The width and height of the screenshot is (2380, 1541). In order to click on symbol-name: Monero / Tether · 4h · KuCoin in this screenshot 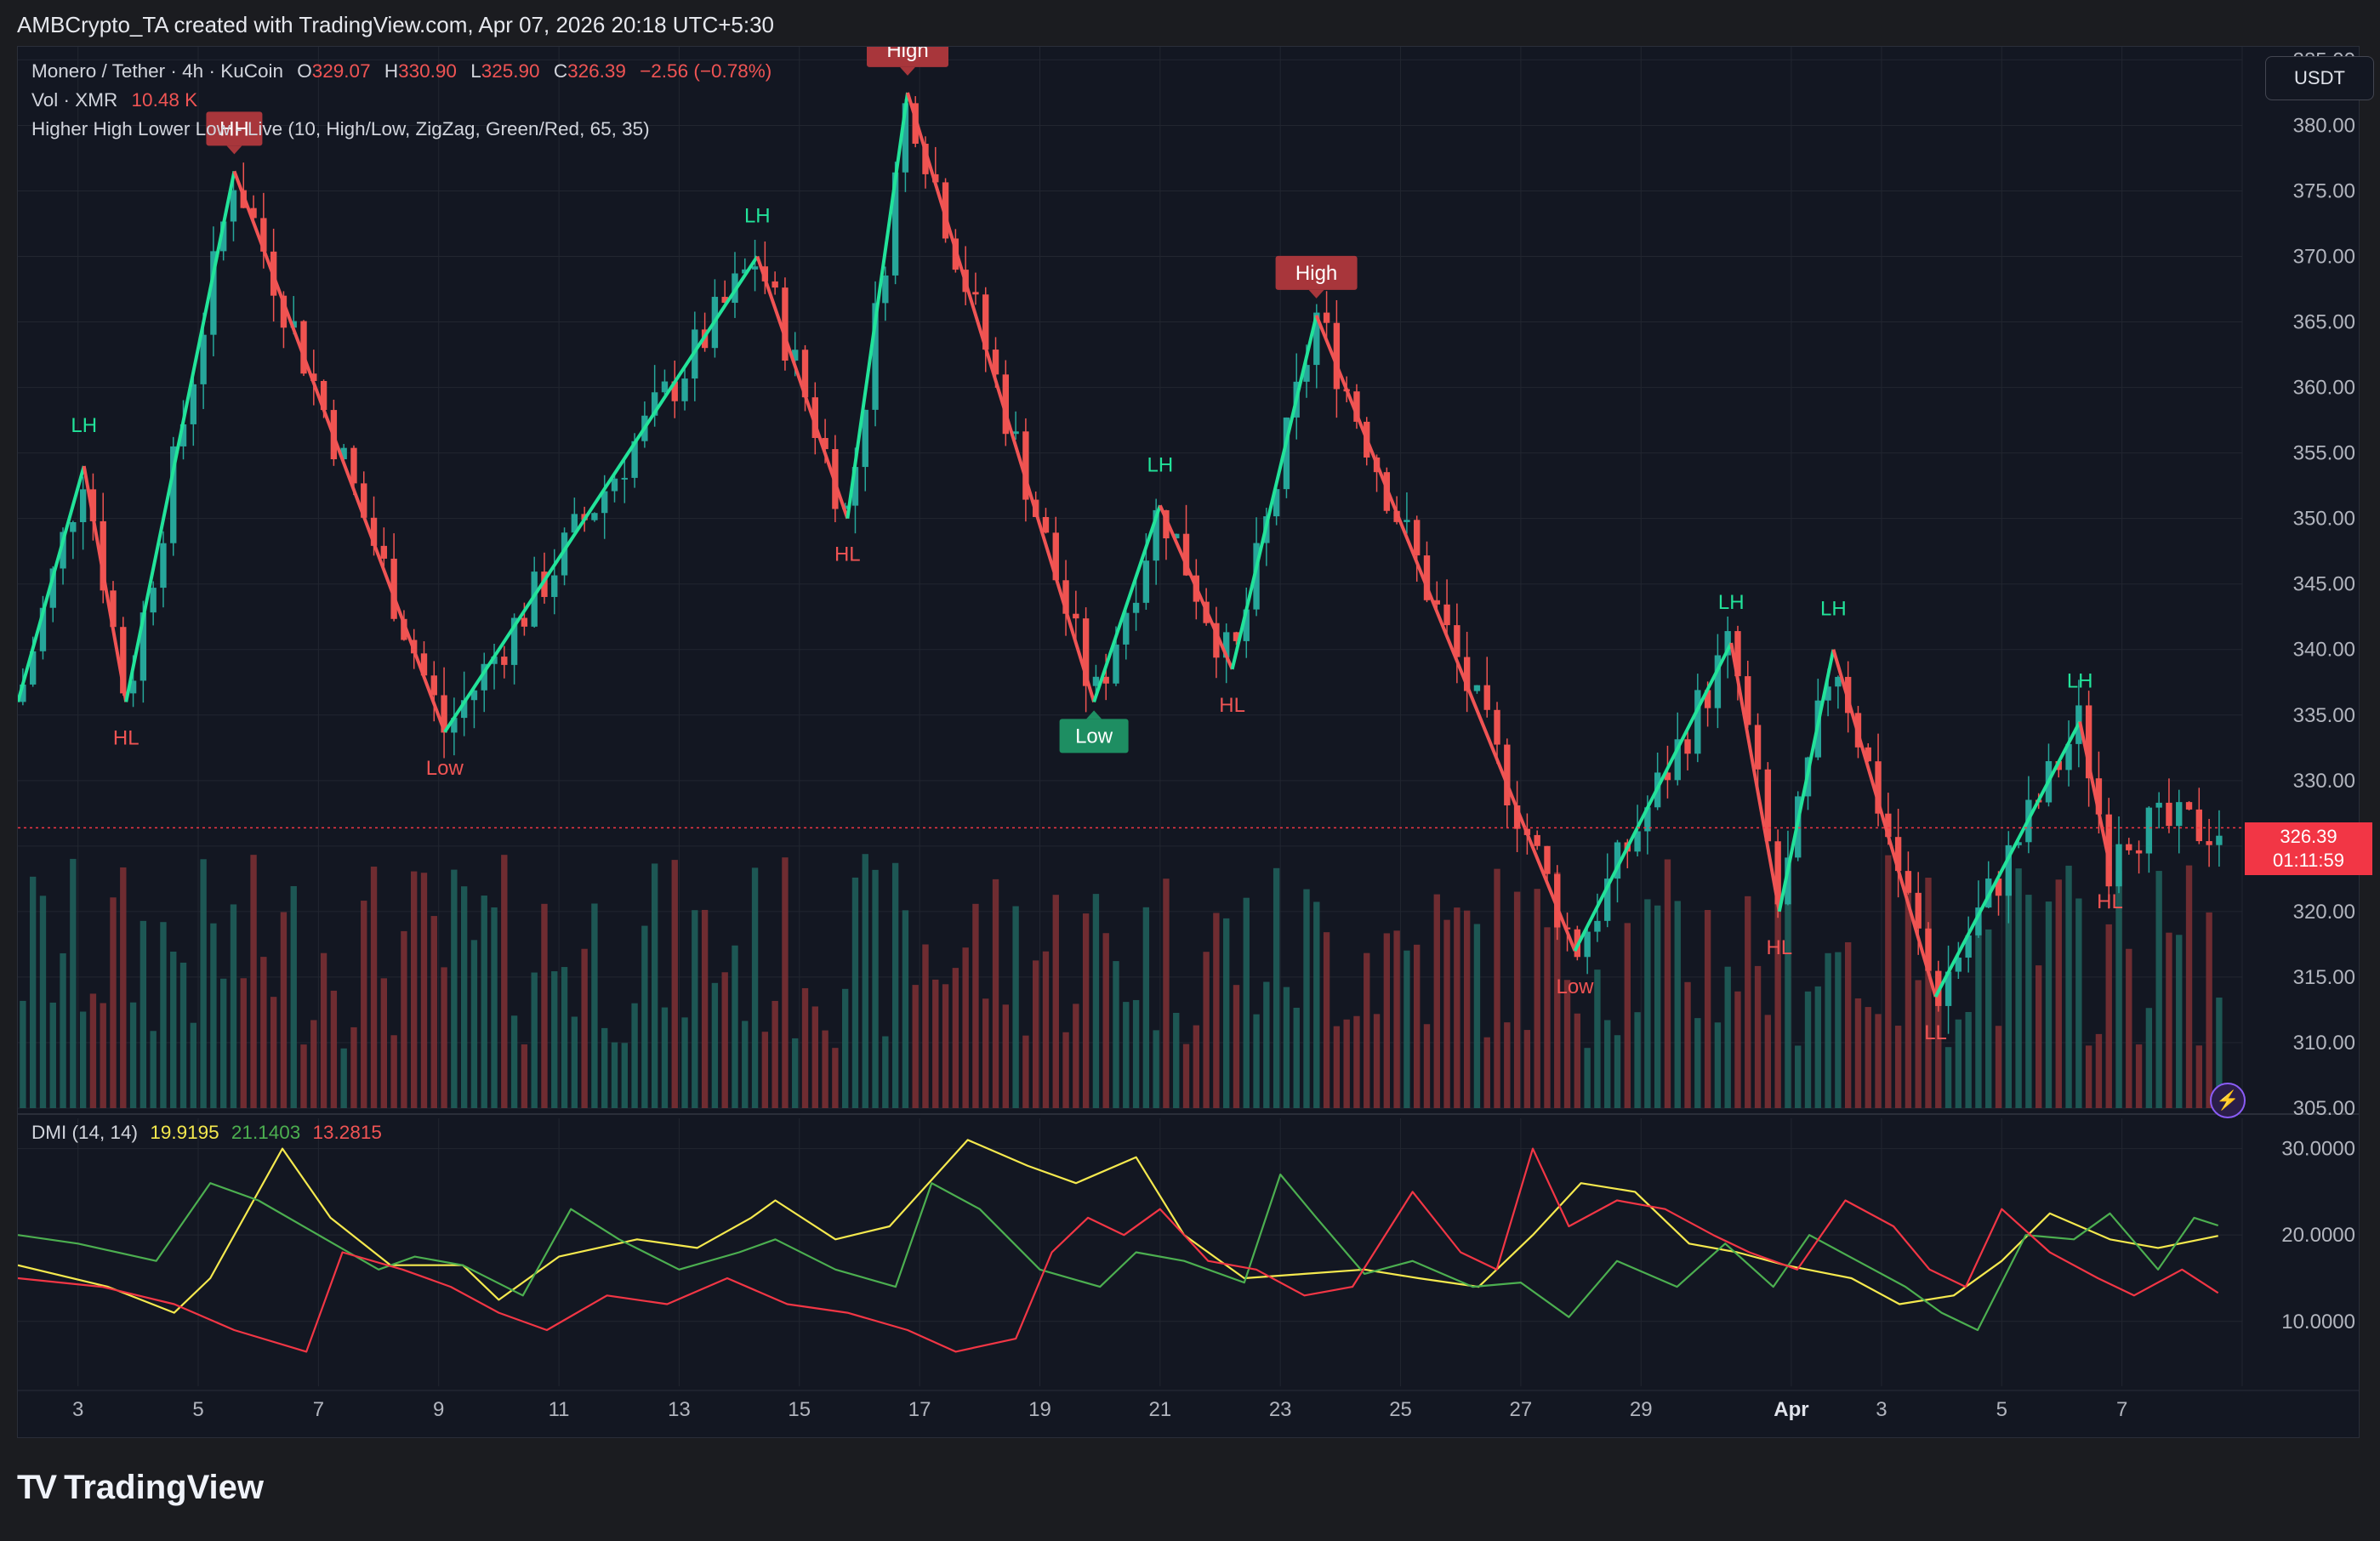, I will do `click(157, 71)`.